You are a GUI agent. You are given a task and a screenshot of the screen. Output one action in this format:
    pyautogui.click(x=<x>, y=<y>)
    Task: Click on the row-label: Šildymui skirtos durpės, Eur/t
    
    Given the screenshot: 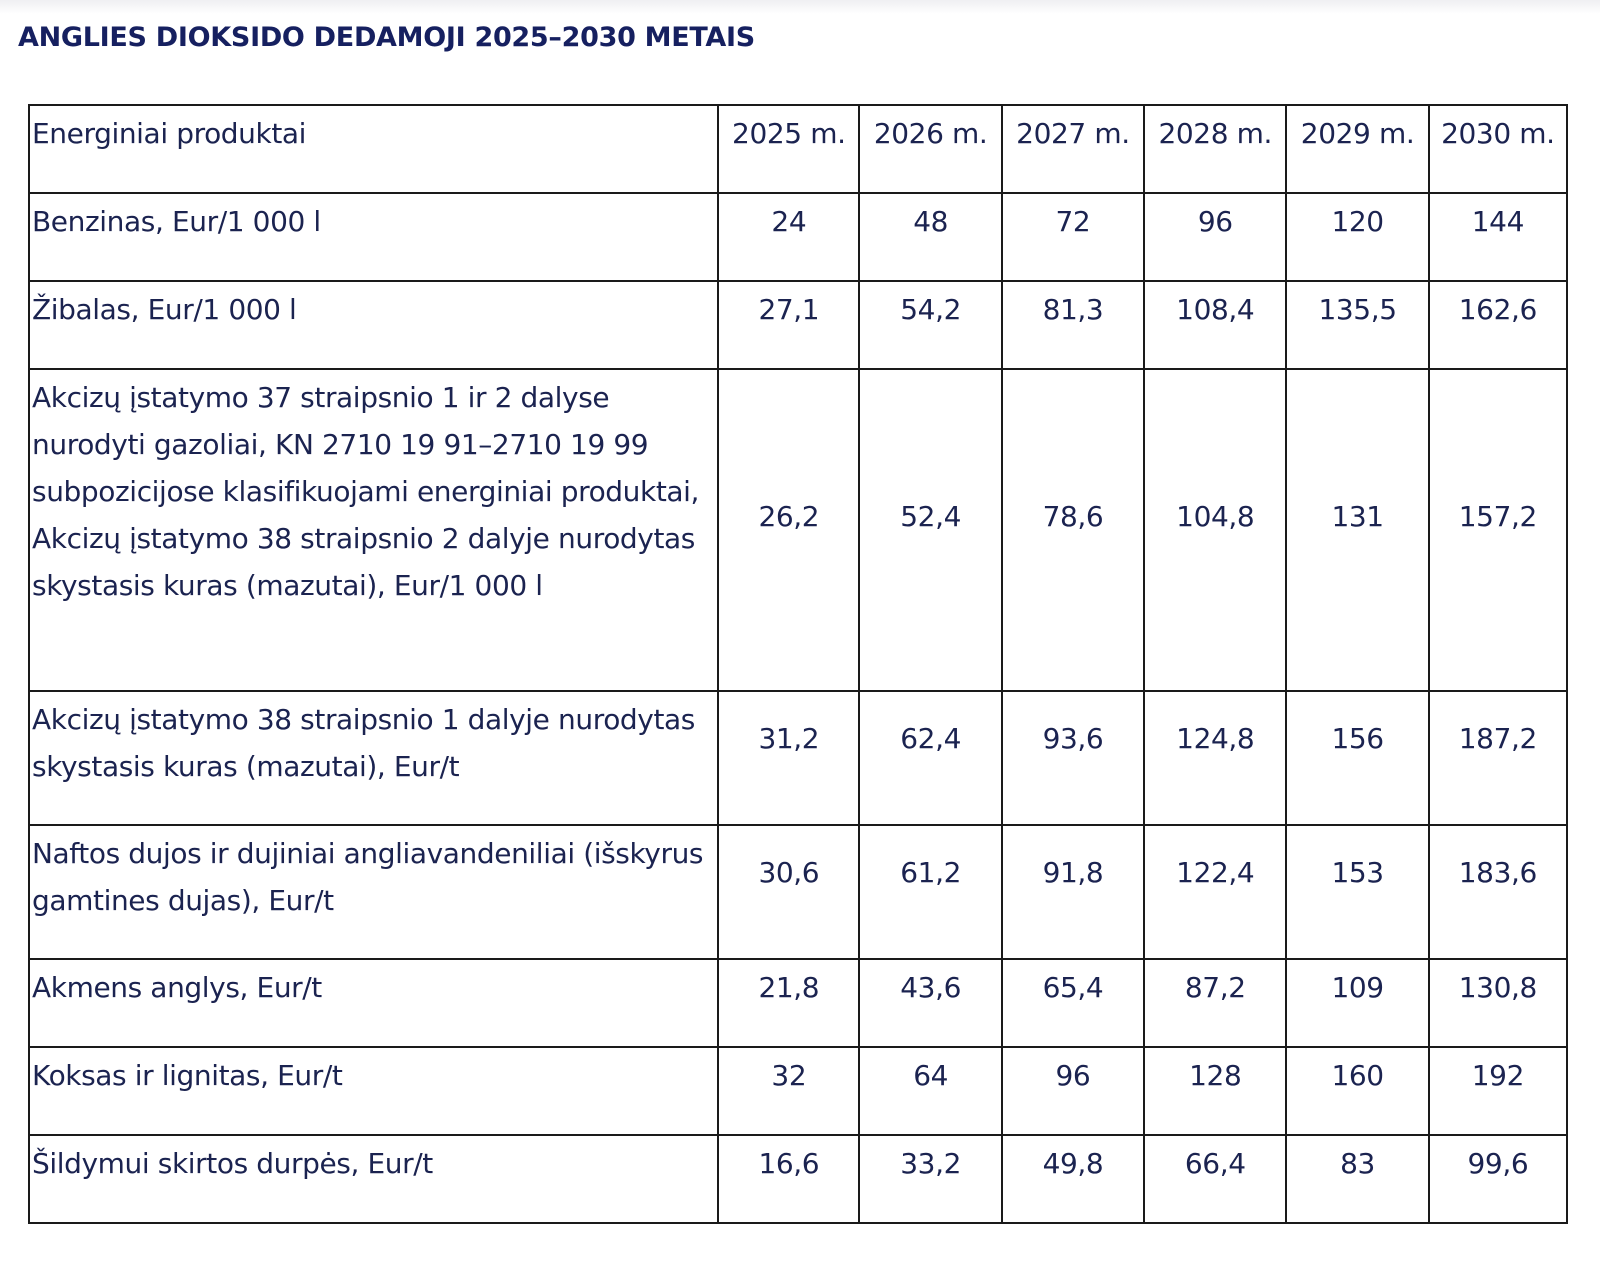 What is the action you would take?
    pyautogui.click(x=373, y=1179)
    